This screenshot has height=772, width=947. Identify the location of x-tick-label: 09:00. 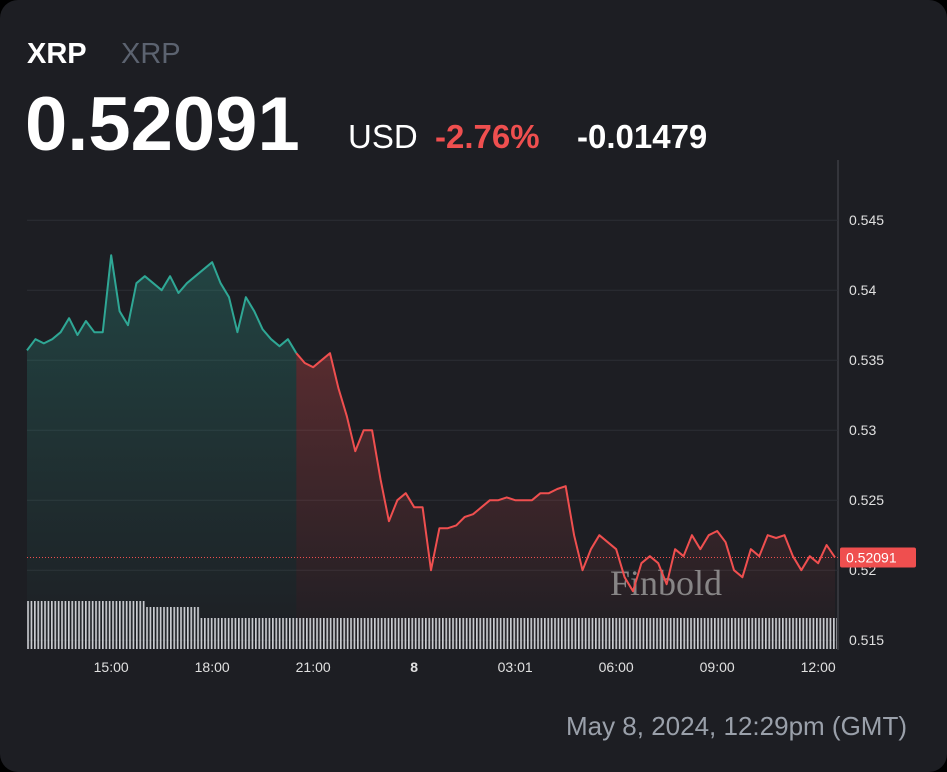
(717, 667).